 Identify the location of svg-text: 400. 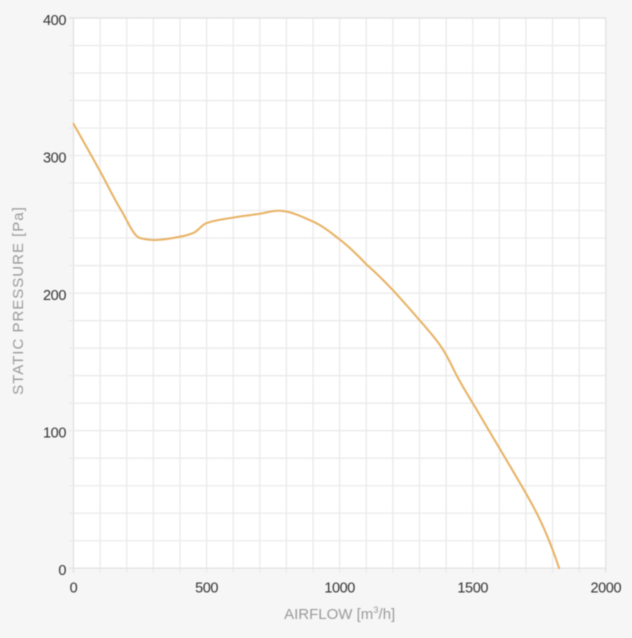
(54, 21).